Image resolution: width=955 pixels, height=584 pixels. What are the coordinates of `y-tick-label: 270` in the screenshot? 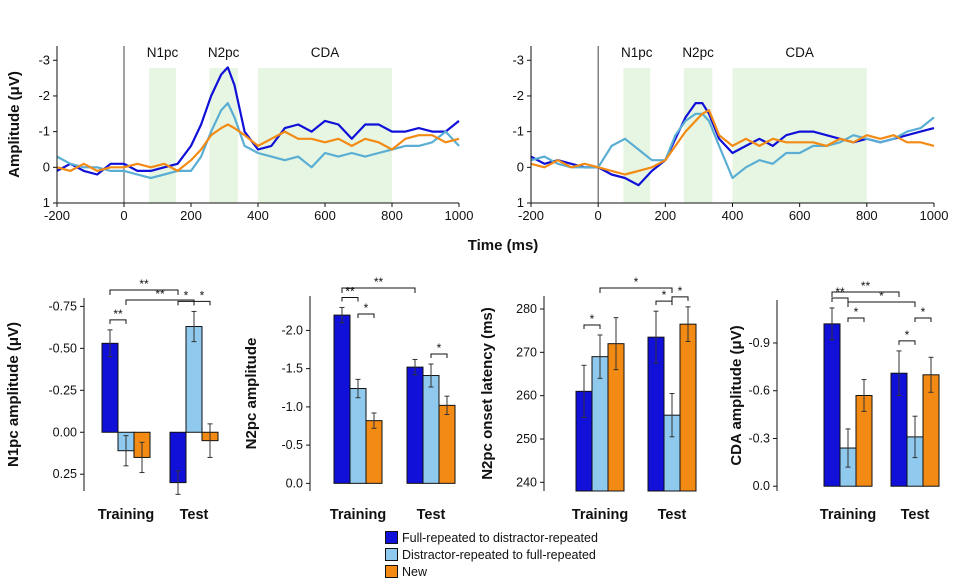 It's located at (526, 352).